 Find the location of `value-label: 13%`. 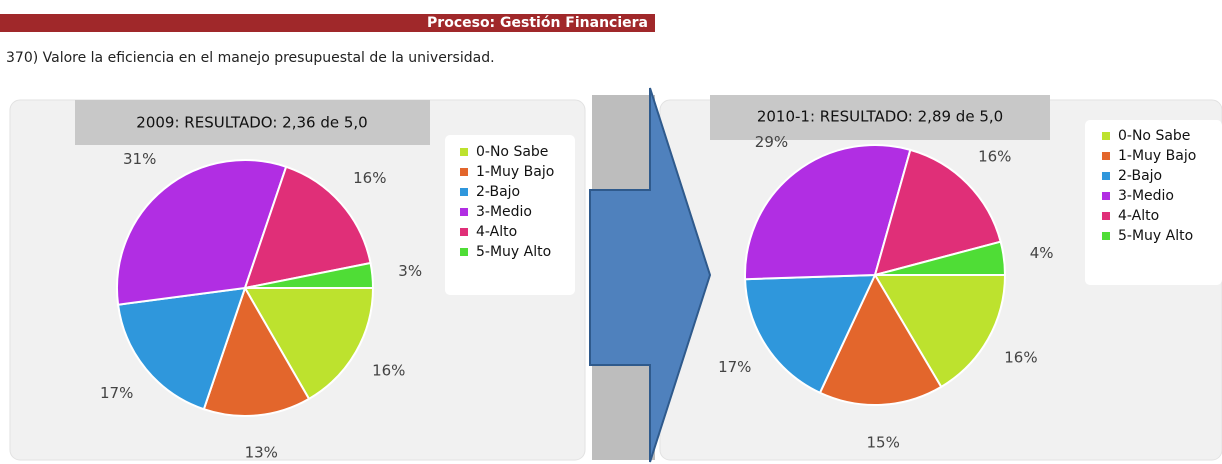

value-label: 13% is located at coordinates (261, 453).